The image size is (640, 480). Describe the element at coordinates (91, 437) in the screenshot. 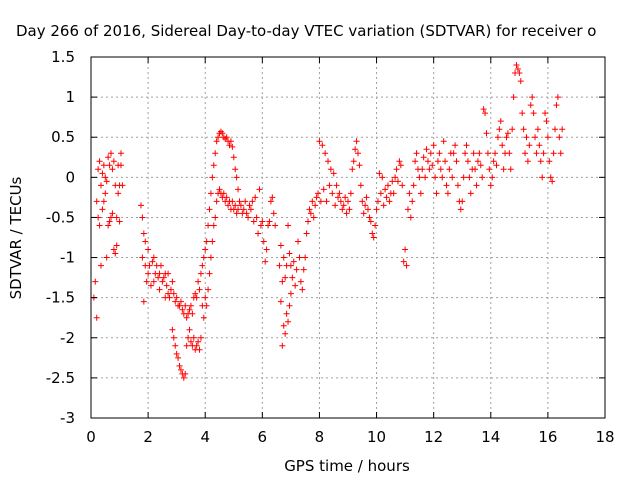

I see `x-tick-label: 0` at that location.